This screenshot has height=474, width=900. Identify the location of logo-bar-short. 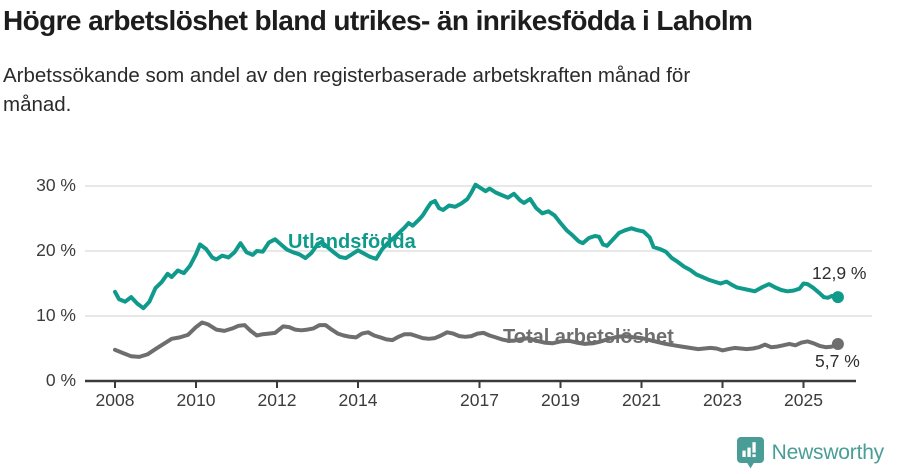
(744, 453).